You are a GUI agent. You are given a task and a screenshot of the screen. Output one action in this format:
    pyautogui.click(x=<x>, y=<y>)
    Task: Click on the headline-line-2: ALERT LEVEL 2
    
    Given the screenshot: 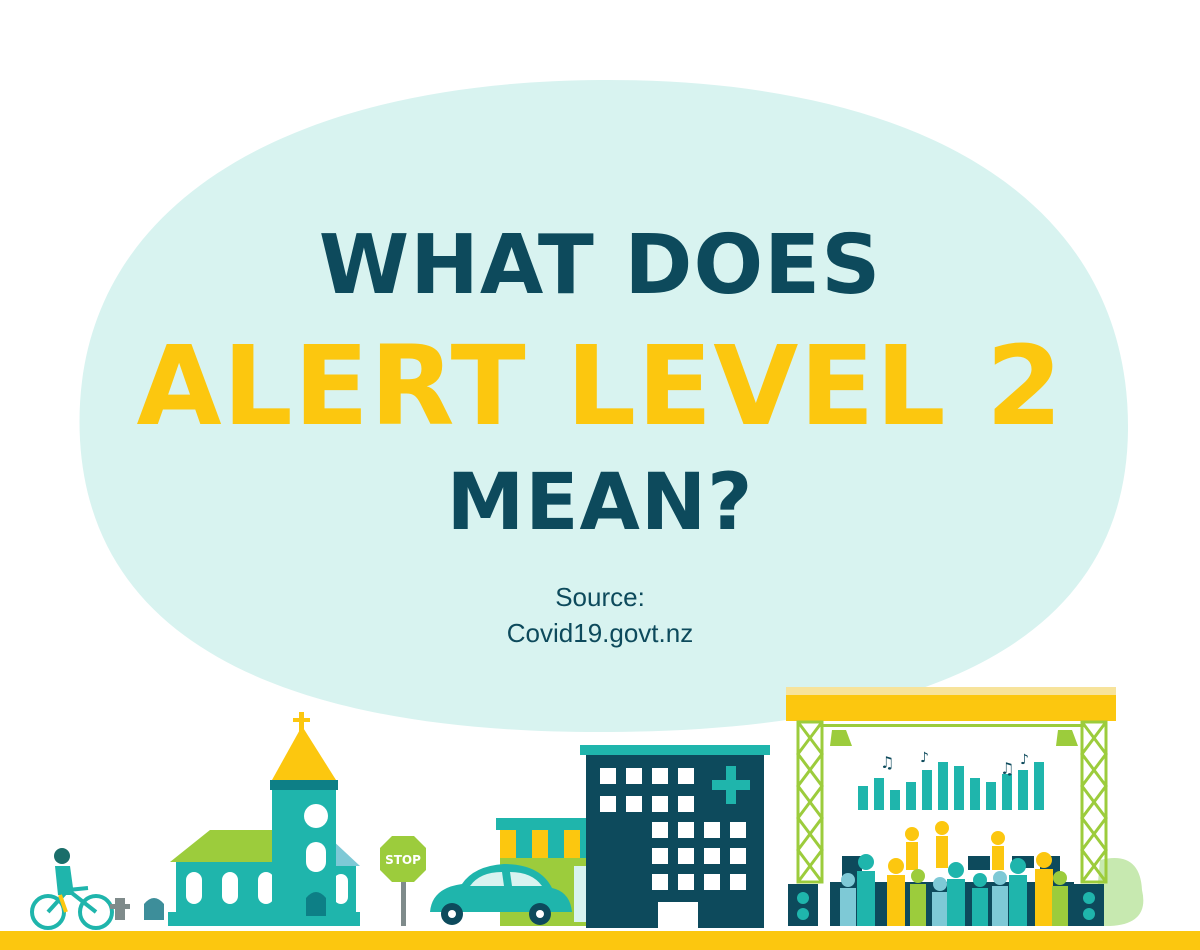 What is the action you would take?
    pyautogui.click(x=600, y=386)
    